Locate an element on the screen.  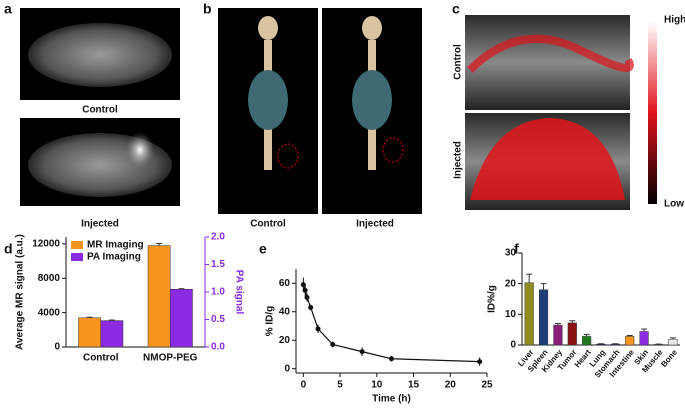
y-tick-label: 2.0 is located at coordinates (218, 237).